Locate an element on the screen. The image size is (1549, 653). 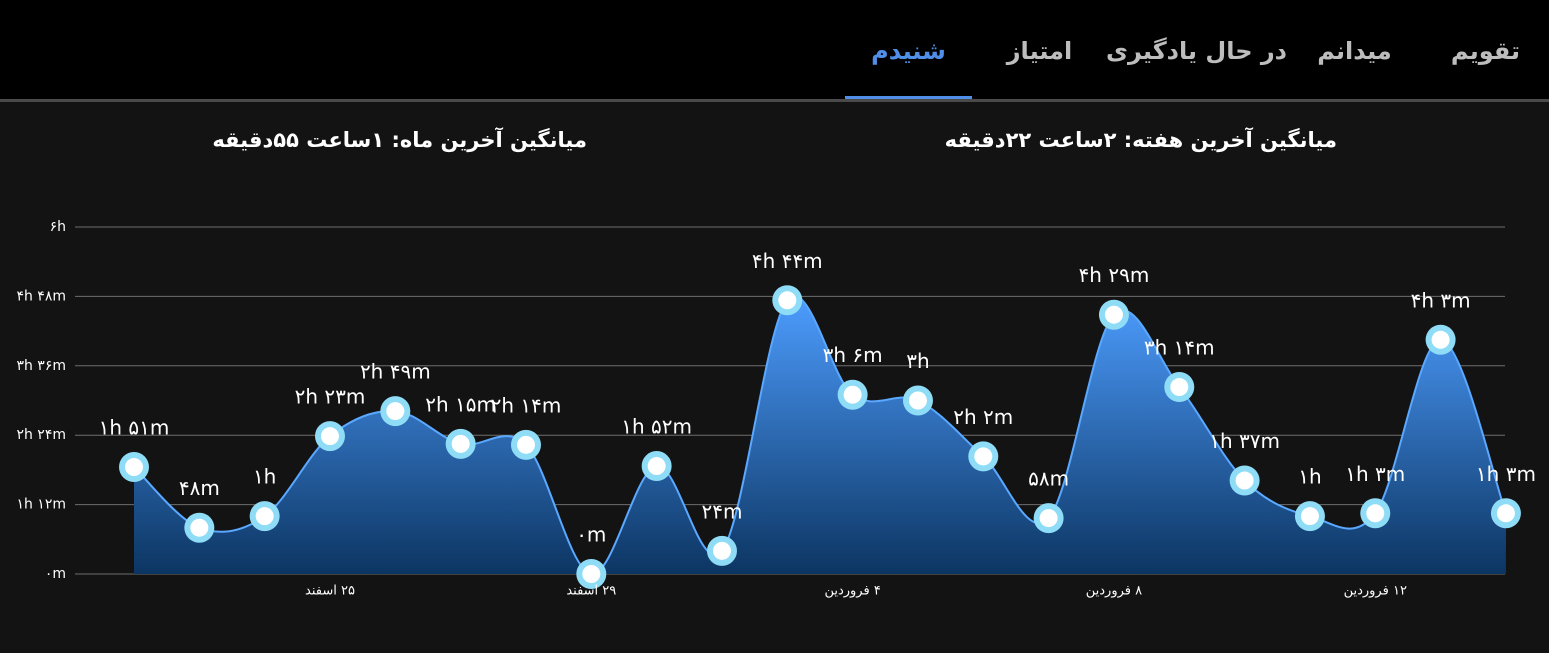
value-label: ۲۴m is located at coordinates (721, 511).